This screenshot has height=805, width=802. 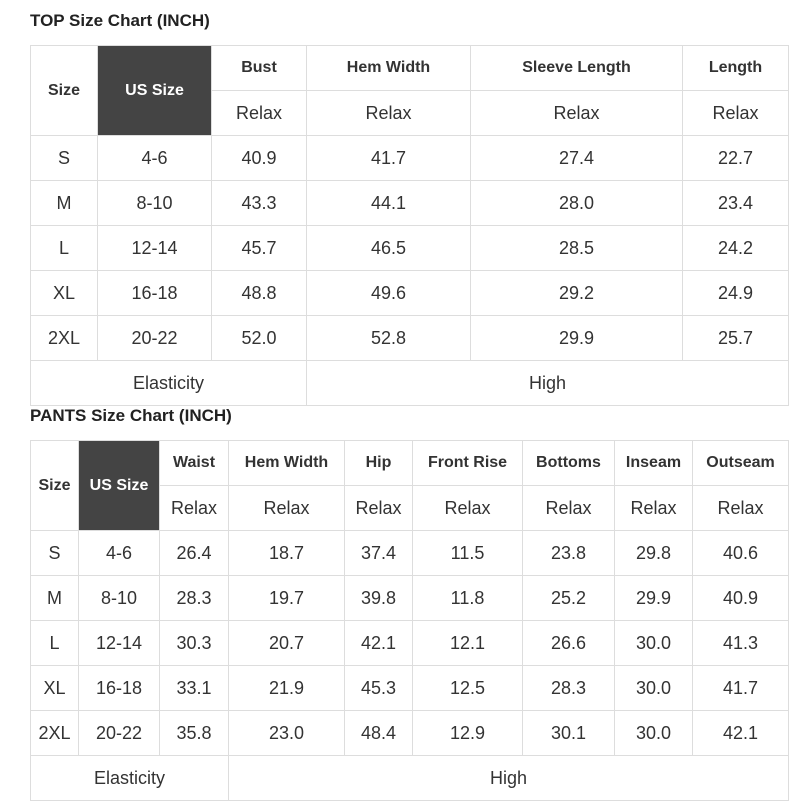 I want to click on header-cell: Hip, so click(x=378, y=463).